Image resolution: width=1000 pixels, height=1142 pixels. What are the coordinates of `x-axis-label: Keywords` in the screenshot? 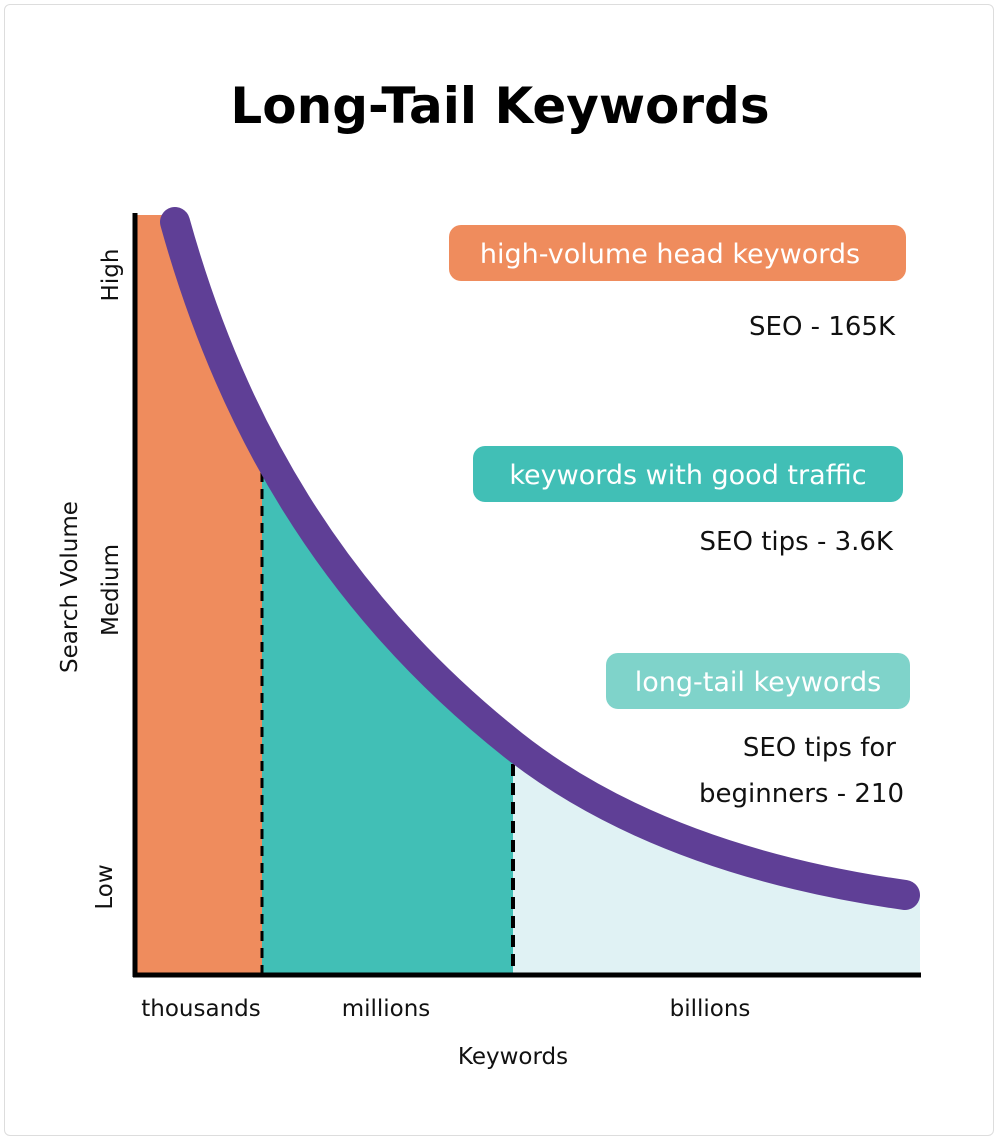 It's located at (513, 1057).